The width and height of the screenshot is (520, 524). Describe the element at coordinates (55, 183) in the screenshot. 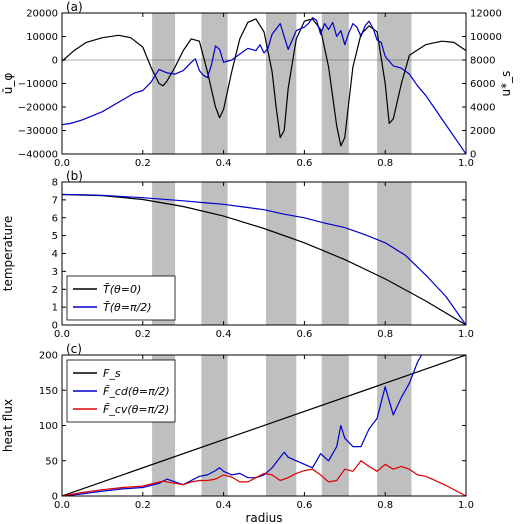

I see `y-tick-label: 8` at that location.